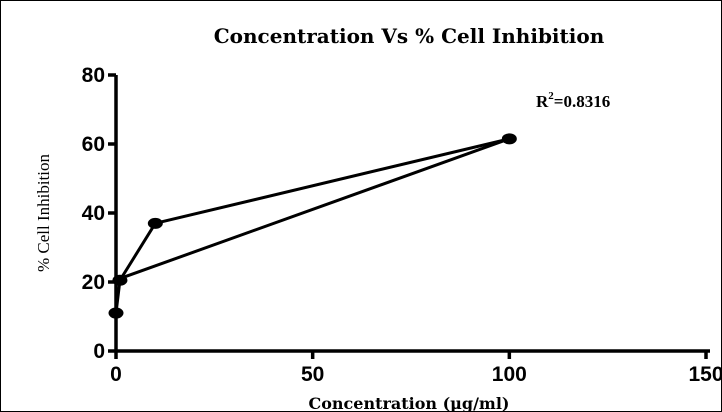 The width and height of the screenshot is (722, 412). I want to click on x-tick-label: 150, so click(704, 374).